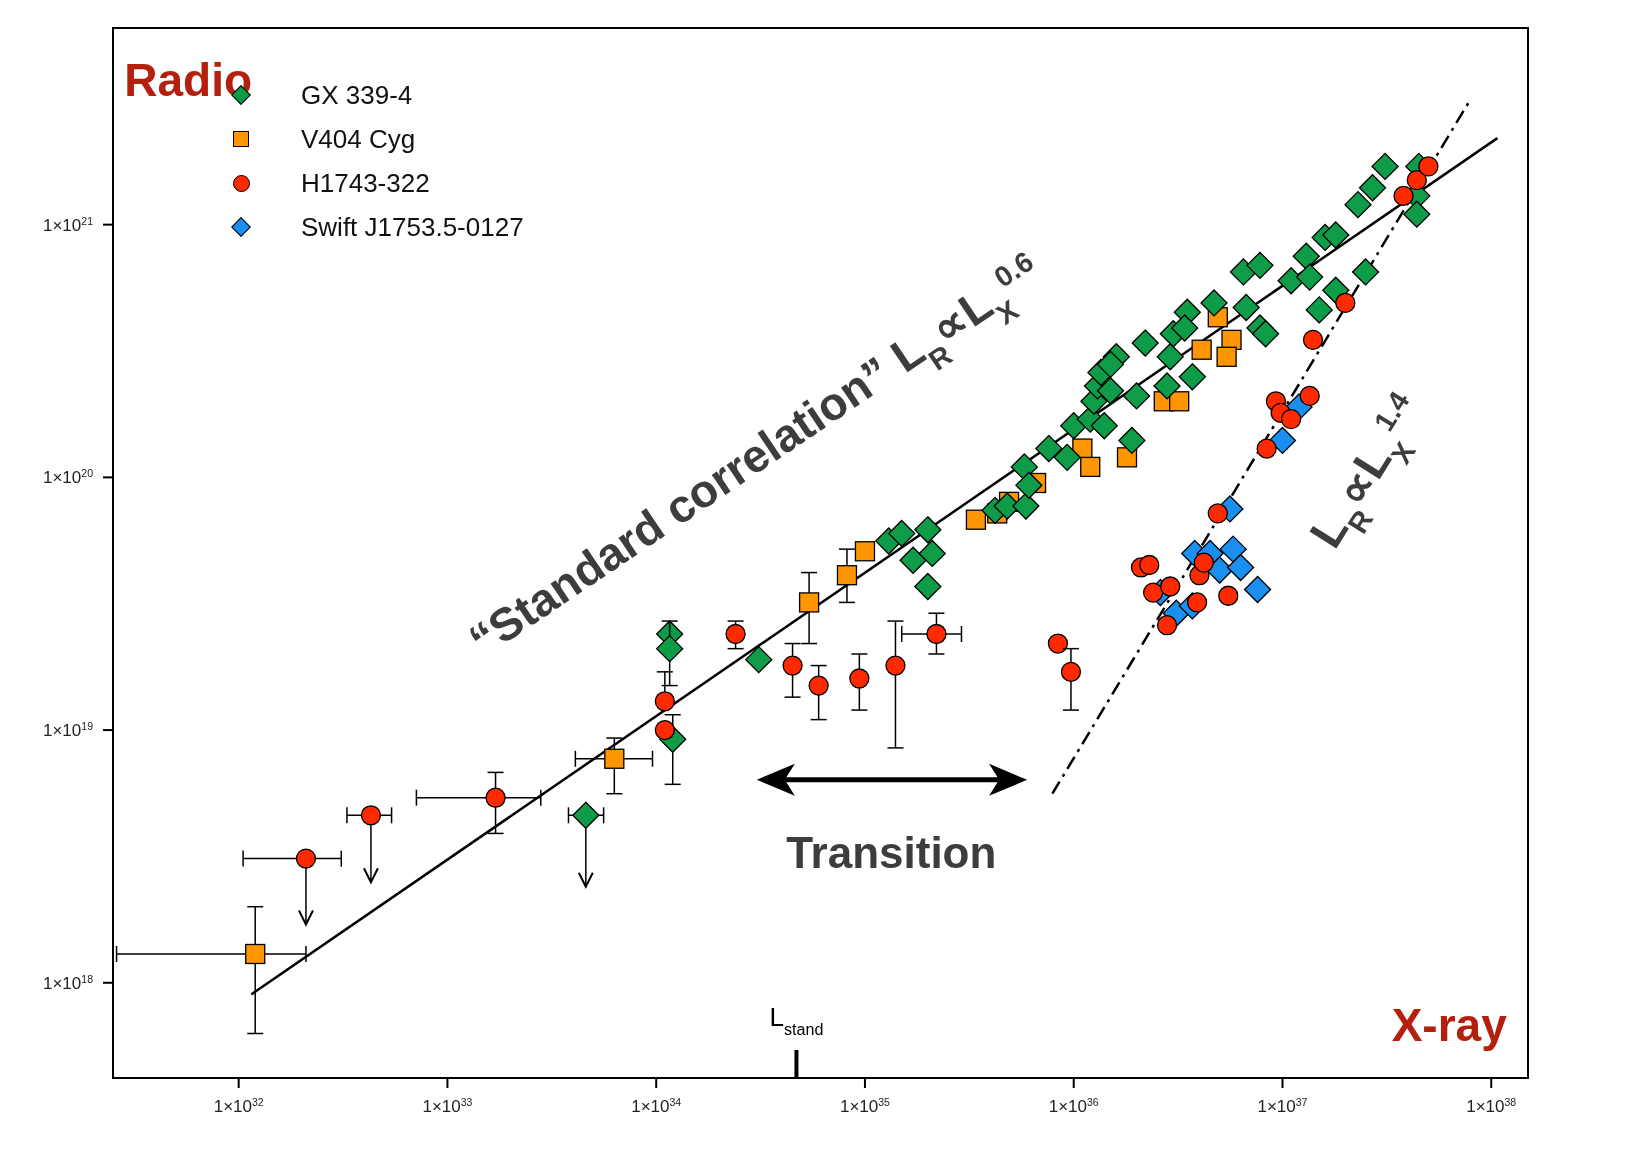 The height and width of the screenshot is (1152, 1632). I want to click on y-tick-label: 1×10$^{21}$, so click(68, 224).